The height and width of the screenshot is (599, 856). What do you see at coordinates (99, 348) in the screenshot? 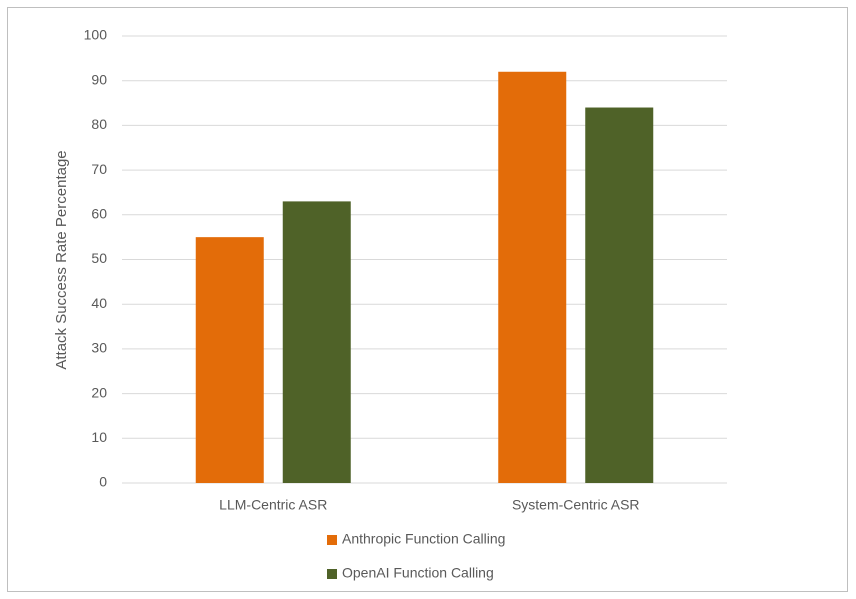
I see `y-tick-label: 30` at bounding box center [99, 348].